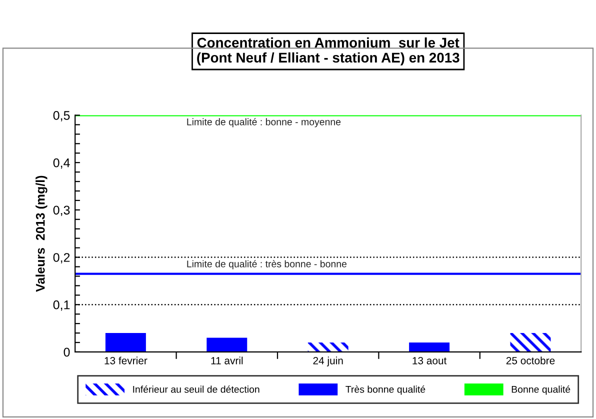 The width and height of the screenshot is (596, 419). What do you see at coordinates (429, 360) in the screenshot?
I see `x-tick-label: 13 aout` at bounding box center [429, 360].